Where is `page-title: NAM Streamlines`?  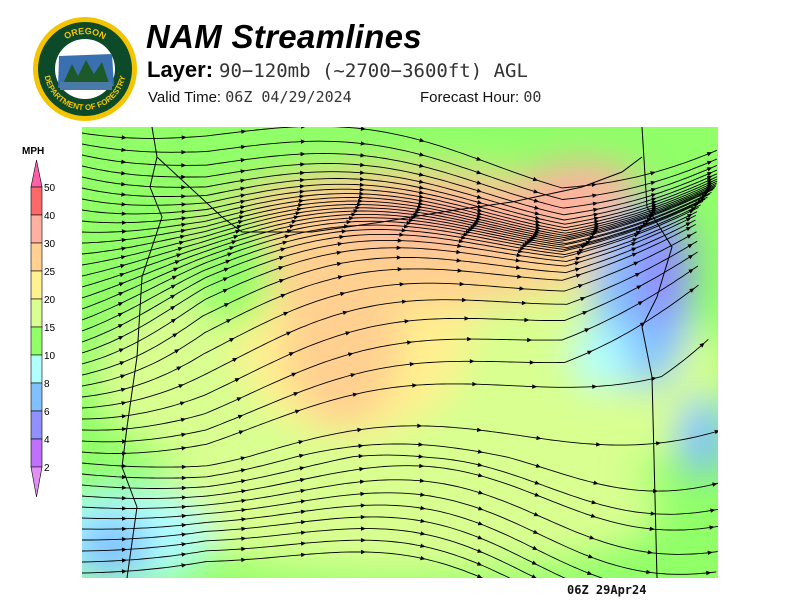
page-title: NAM Streamlines is located at coordinates (284, 36).